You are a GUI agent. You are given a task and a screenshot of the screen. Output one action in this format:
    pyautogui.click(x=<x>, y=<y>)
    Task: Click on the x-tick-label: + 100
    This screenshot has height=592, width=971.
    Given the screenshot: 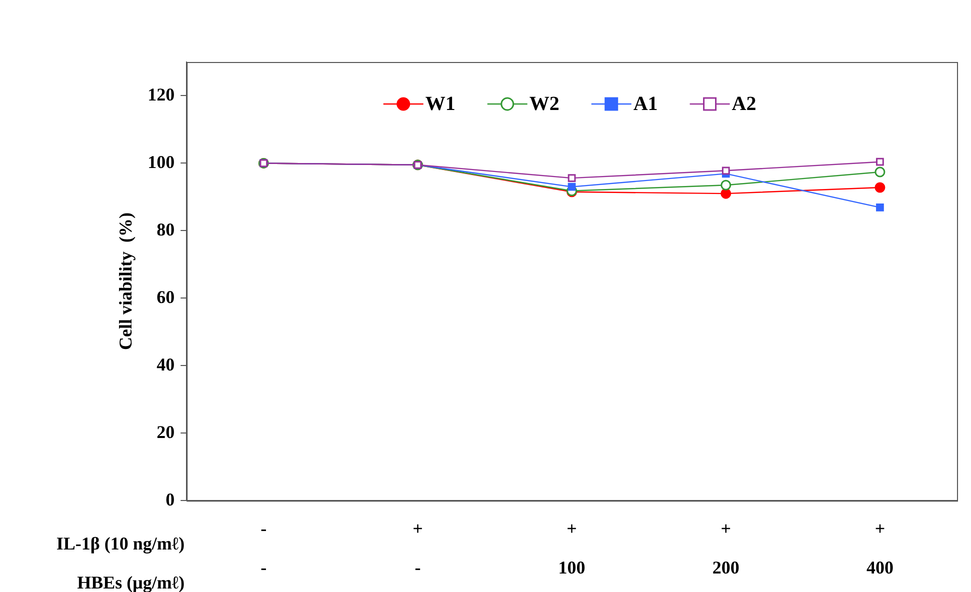 What is the action you would take?
    pyautogui.click(x=572, y=548)
    